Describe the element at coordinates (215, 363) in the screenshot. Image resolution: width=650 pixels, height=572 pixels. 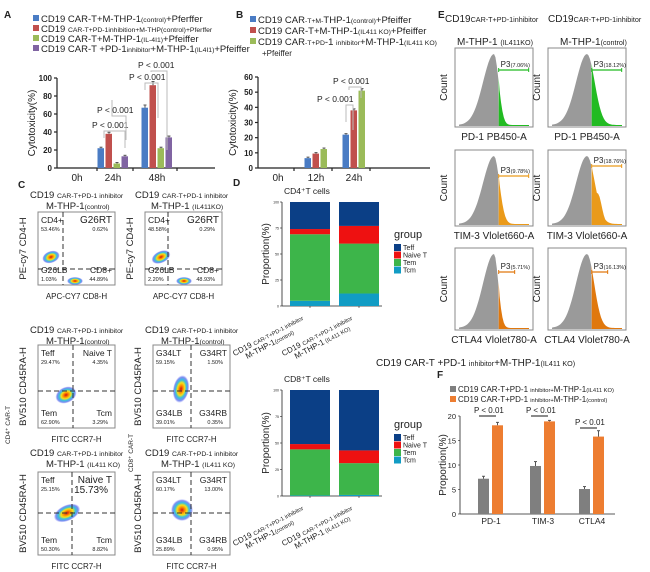
I see `quadrant-percent: 1.50%` at that location.